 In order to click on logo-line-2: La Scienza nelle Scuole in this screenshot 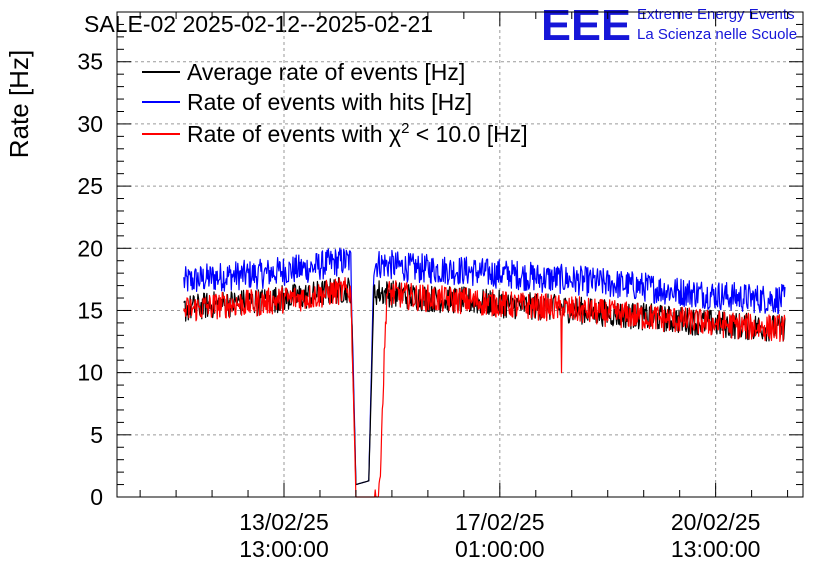, I will do `click(717, 34)`.